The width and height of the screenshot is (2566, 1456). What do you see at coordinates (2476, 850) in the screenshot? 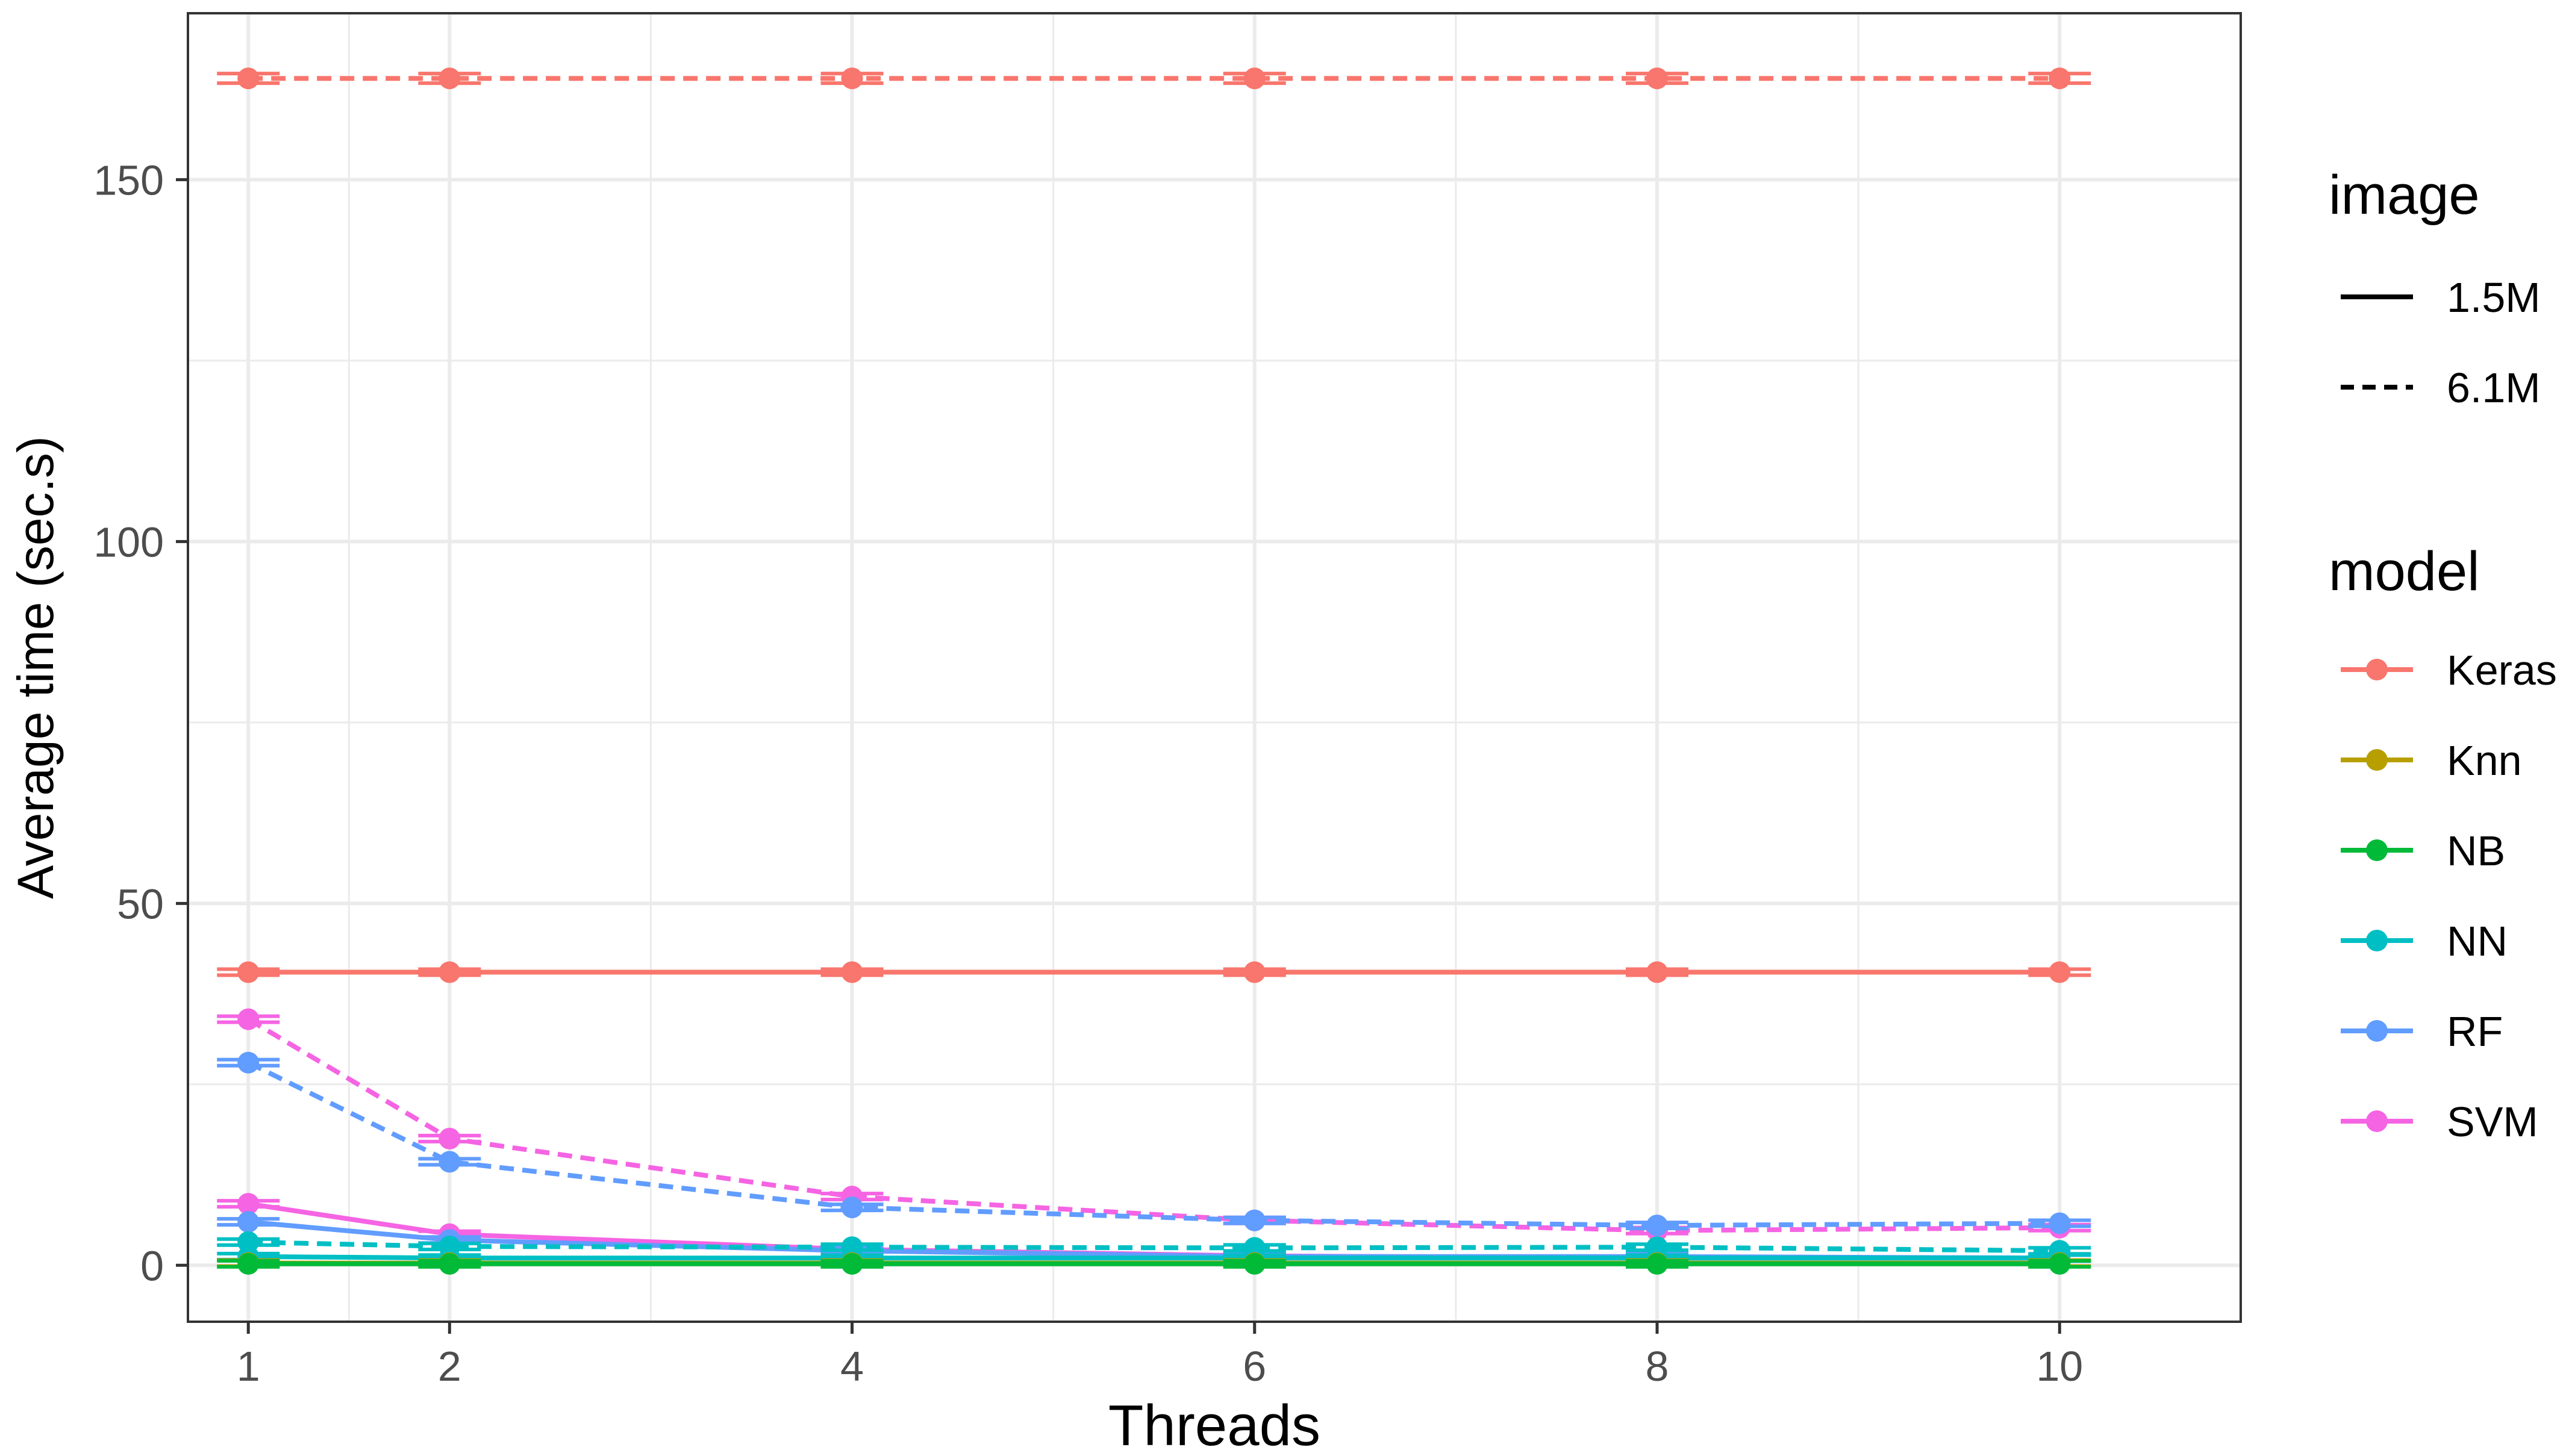
I see `legend-label: NB` at bounding box center [2476, 850].